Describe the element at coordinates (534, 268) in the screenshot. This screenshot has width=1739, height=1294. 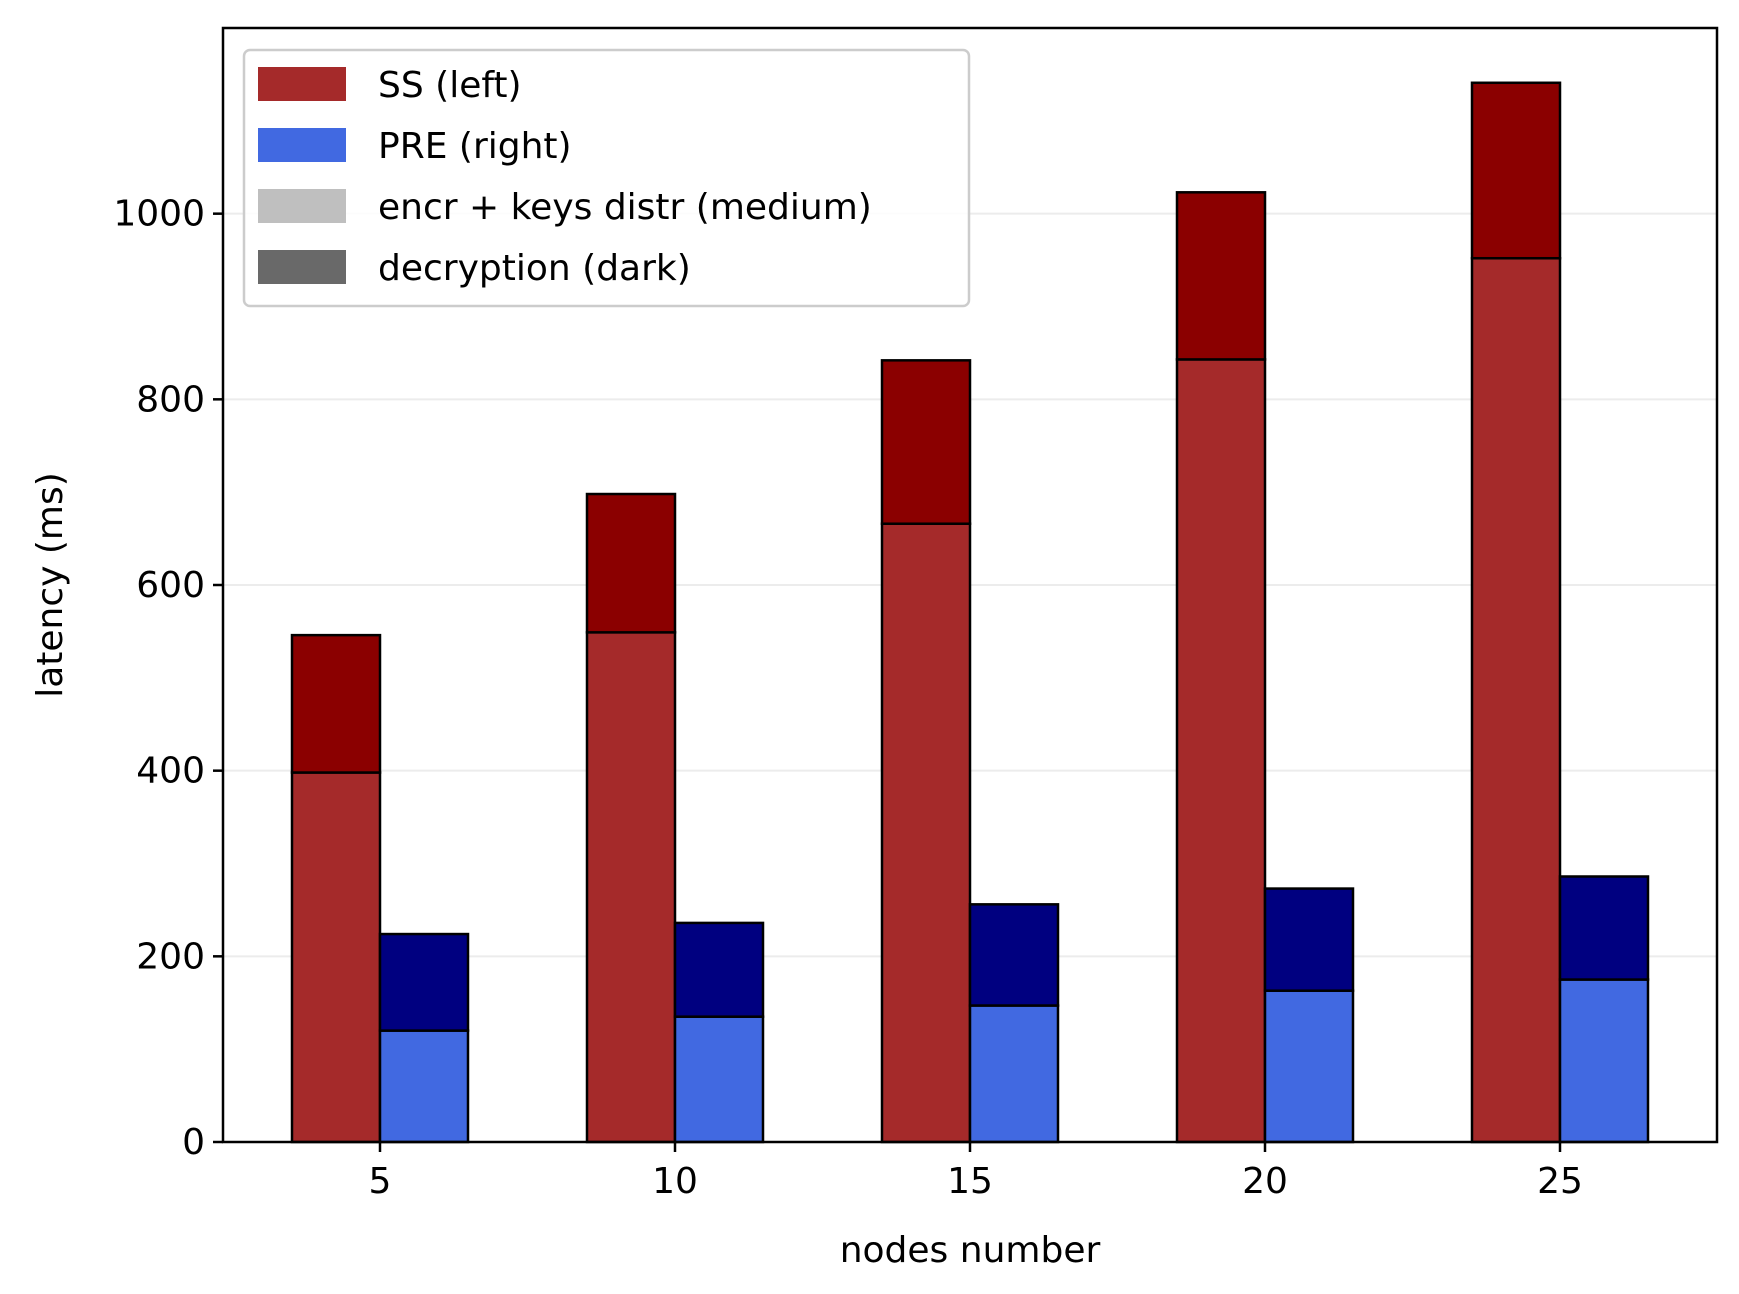
I see `legend-label: decryption (dark)` at that location.